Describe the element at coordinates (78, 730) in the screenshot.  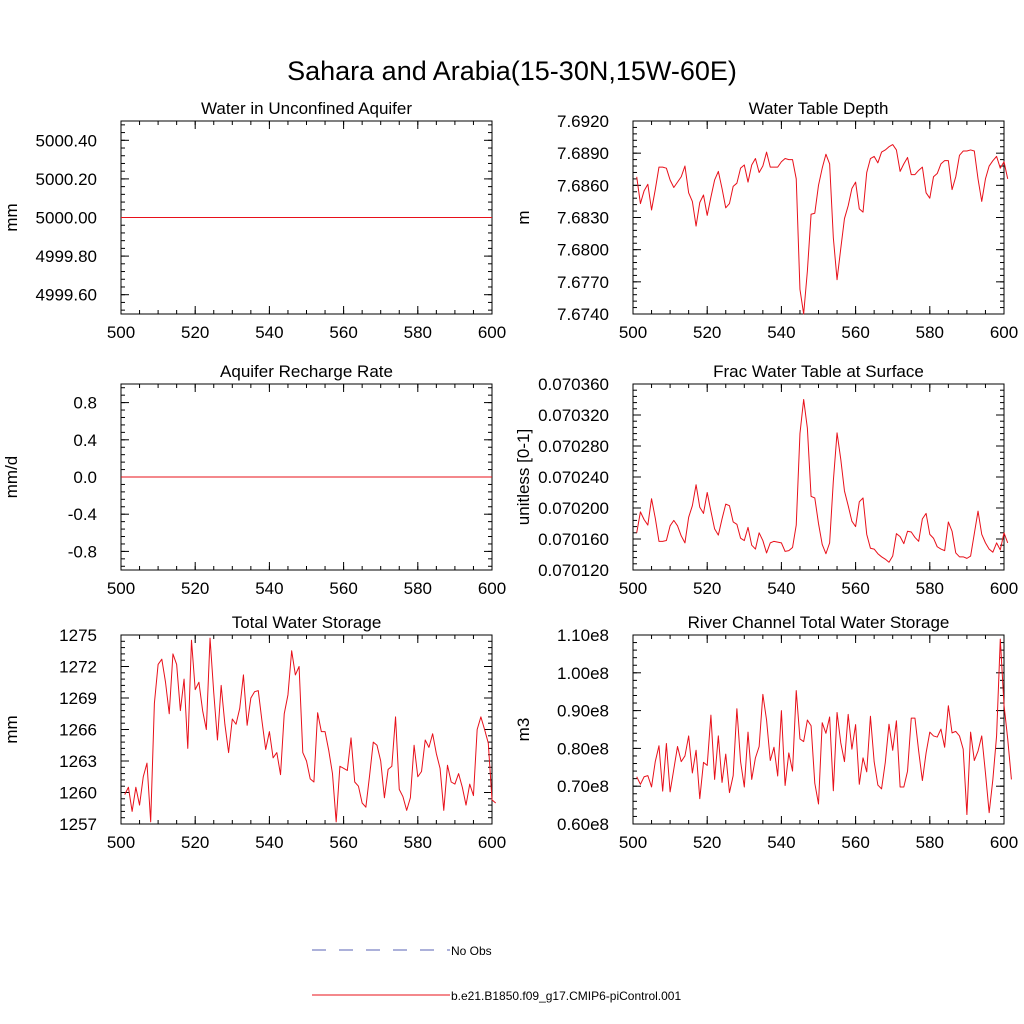
I see `y-tick-label: 1266` at that location.